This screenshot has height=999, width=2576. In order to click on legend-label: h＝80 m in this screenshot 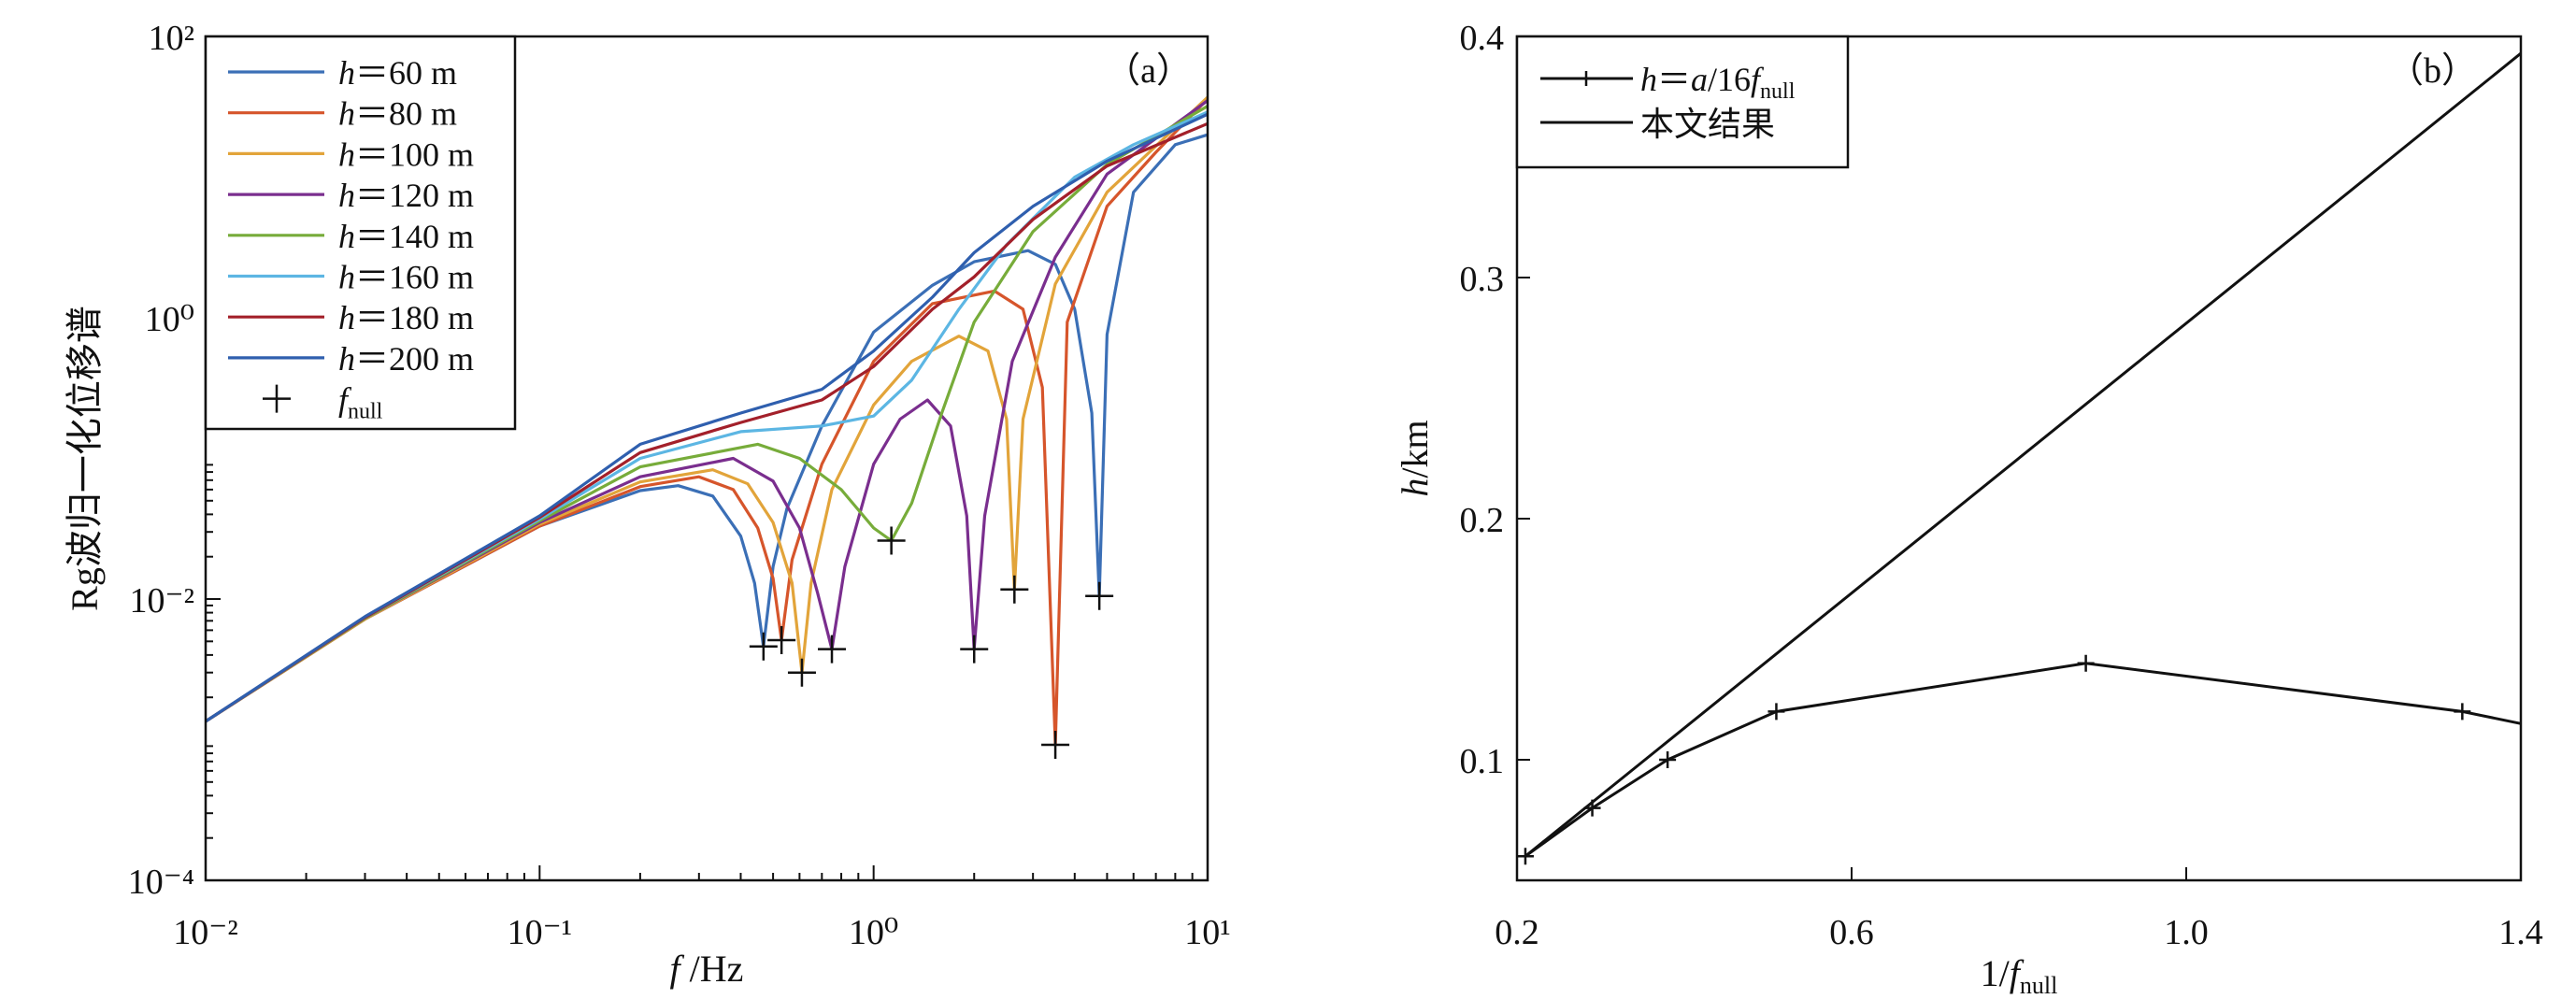, I will do `click(397, 114)`.